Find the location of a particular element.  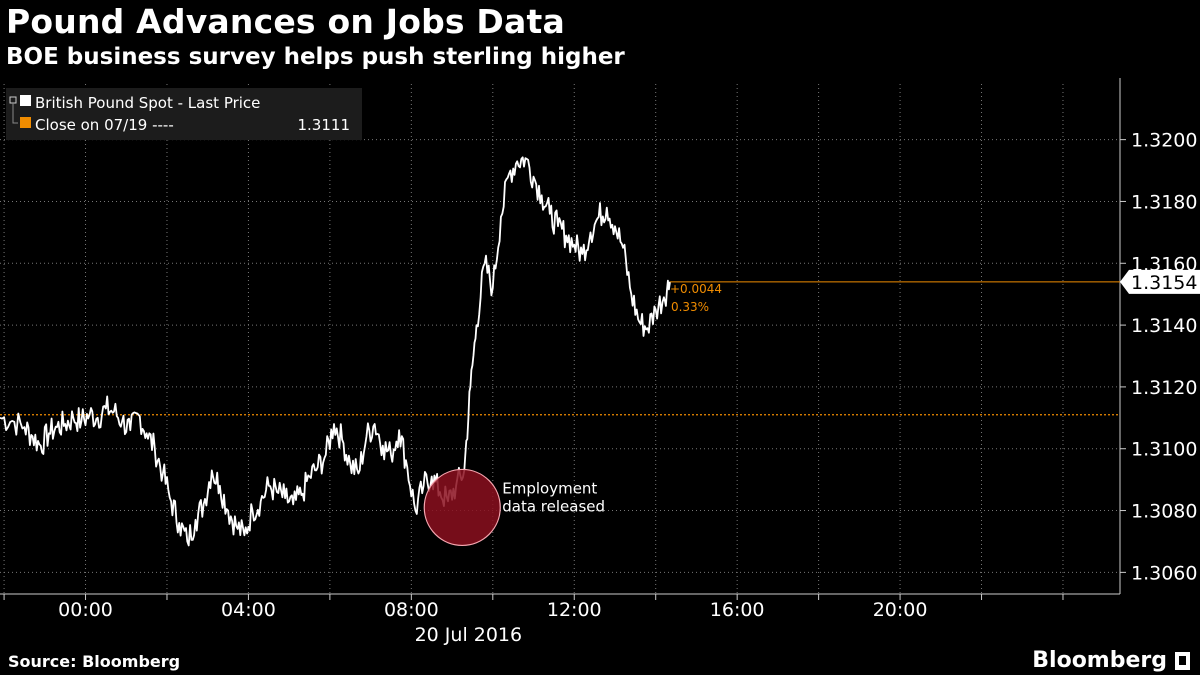

x-tick-label: 04:00 is located at coordinates (248, 610).